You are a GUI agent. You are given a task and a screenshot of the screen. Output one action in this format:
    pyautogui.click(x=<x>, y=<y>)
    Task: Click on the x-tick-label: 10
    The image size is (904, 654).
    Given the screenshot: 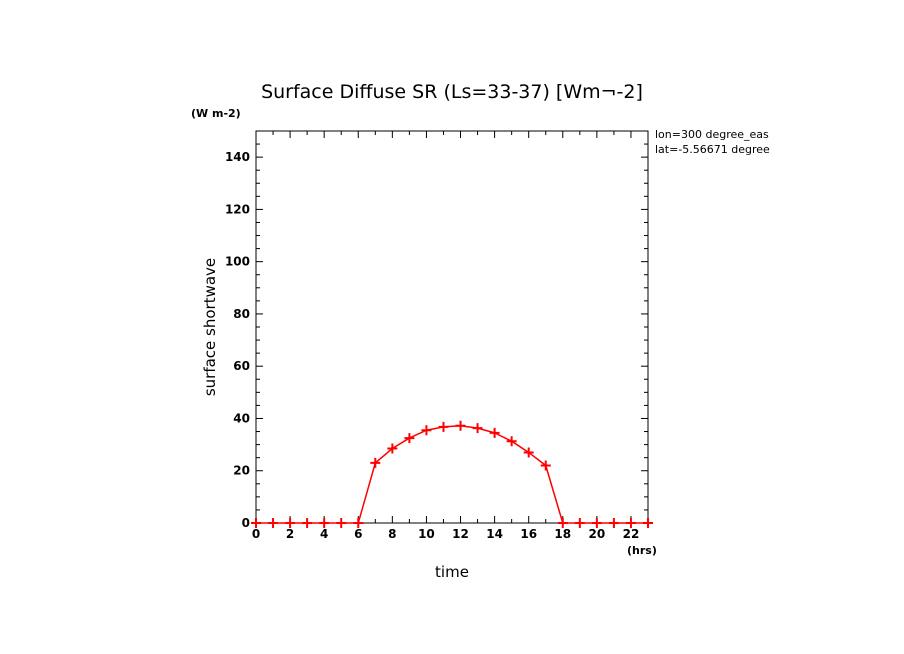 What is the action you would take?
    pyautogui.click(x=426, y=534)
    